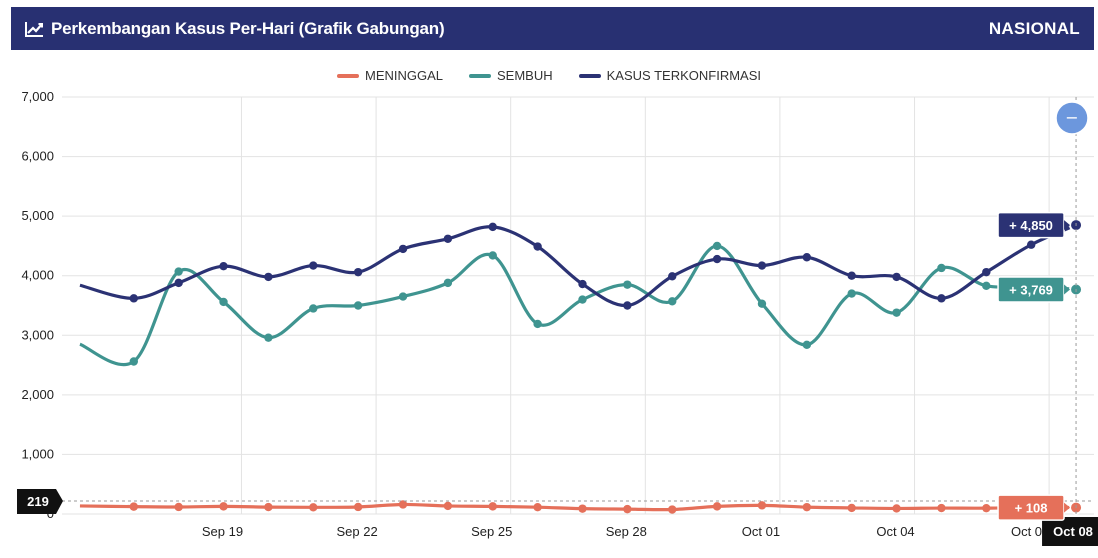  Describe the element at coordinates (1031, 289) in the screenshot. I see `callout-label-sembuh: + 3,769` at that location.